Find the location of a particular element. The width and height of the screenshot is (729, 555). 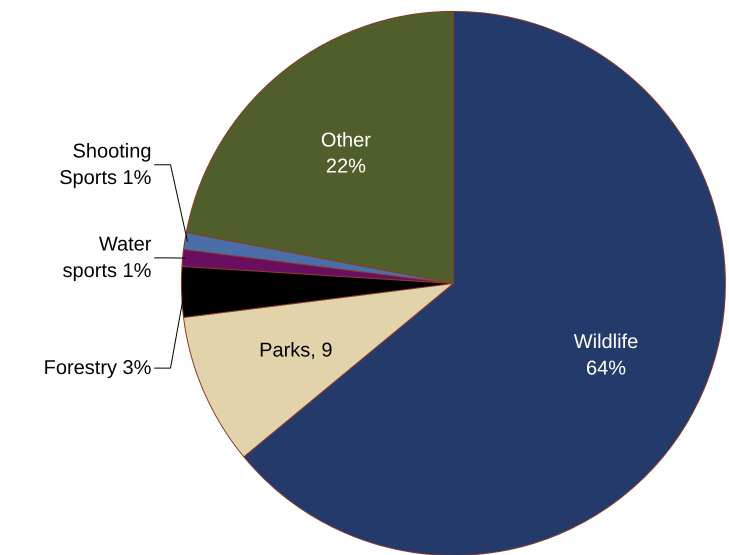

slice-label: Forestry 3% is located at coordinates (98, 368).